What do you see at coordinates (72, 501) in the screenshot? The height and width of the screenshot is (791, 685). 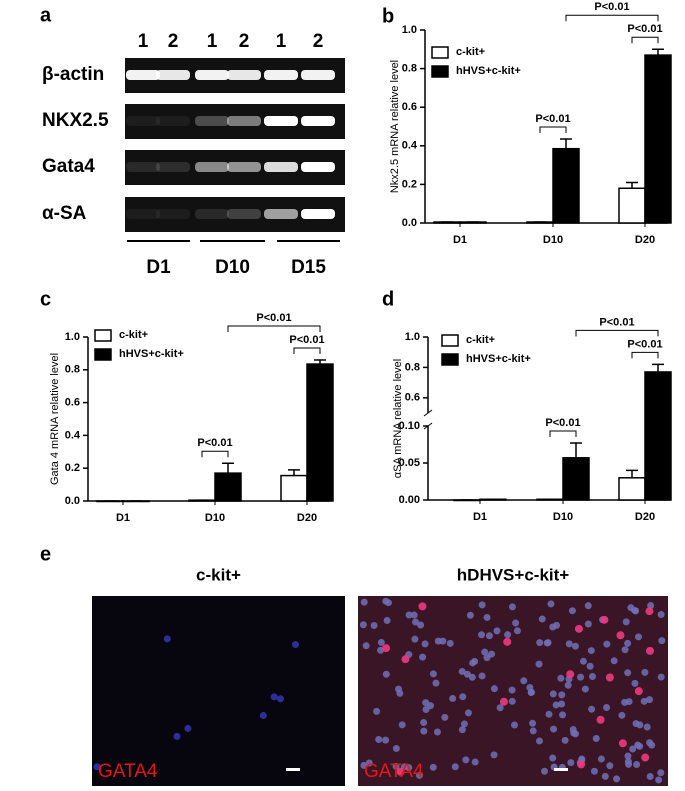 I see `y-tick-label: 0.0` at bounding box center [72, 501].